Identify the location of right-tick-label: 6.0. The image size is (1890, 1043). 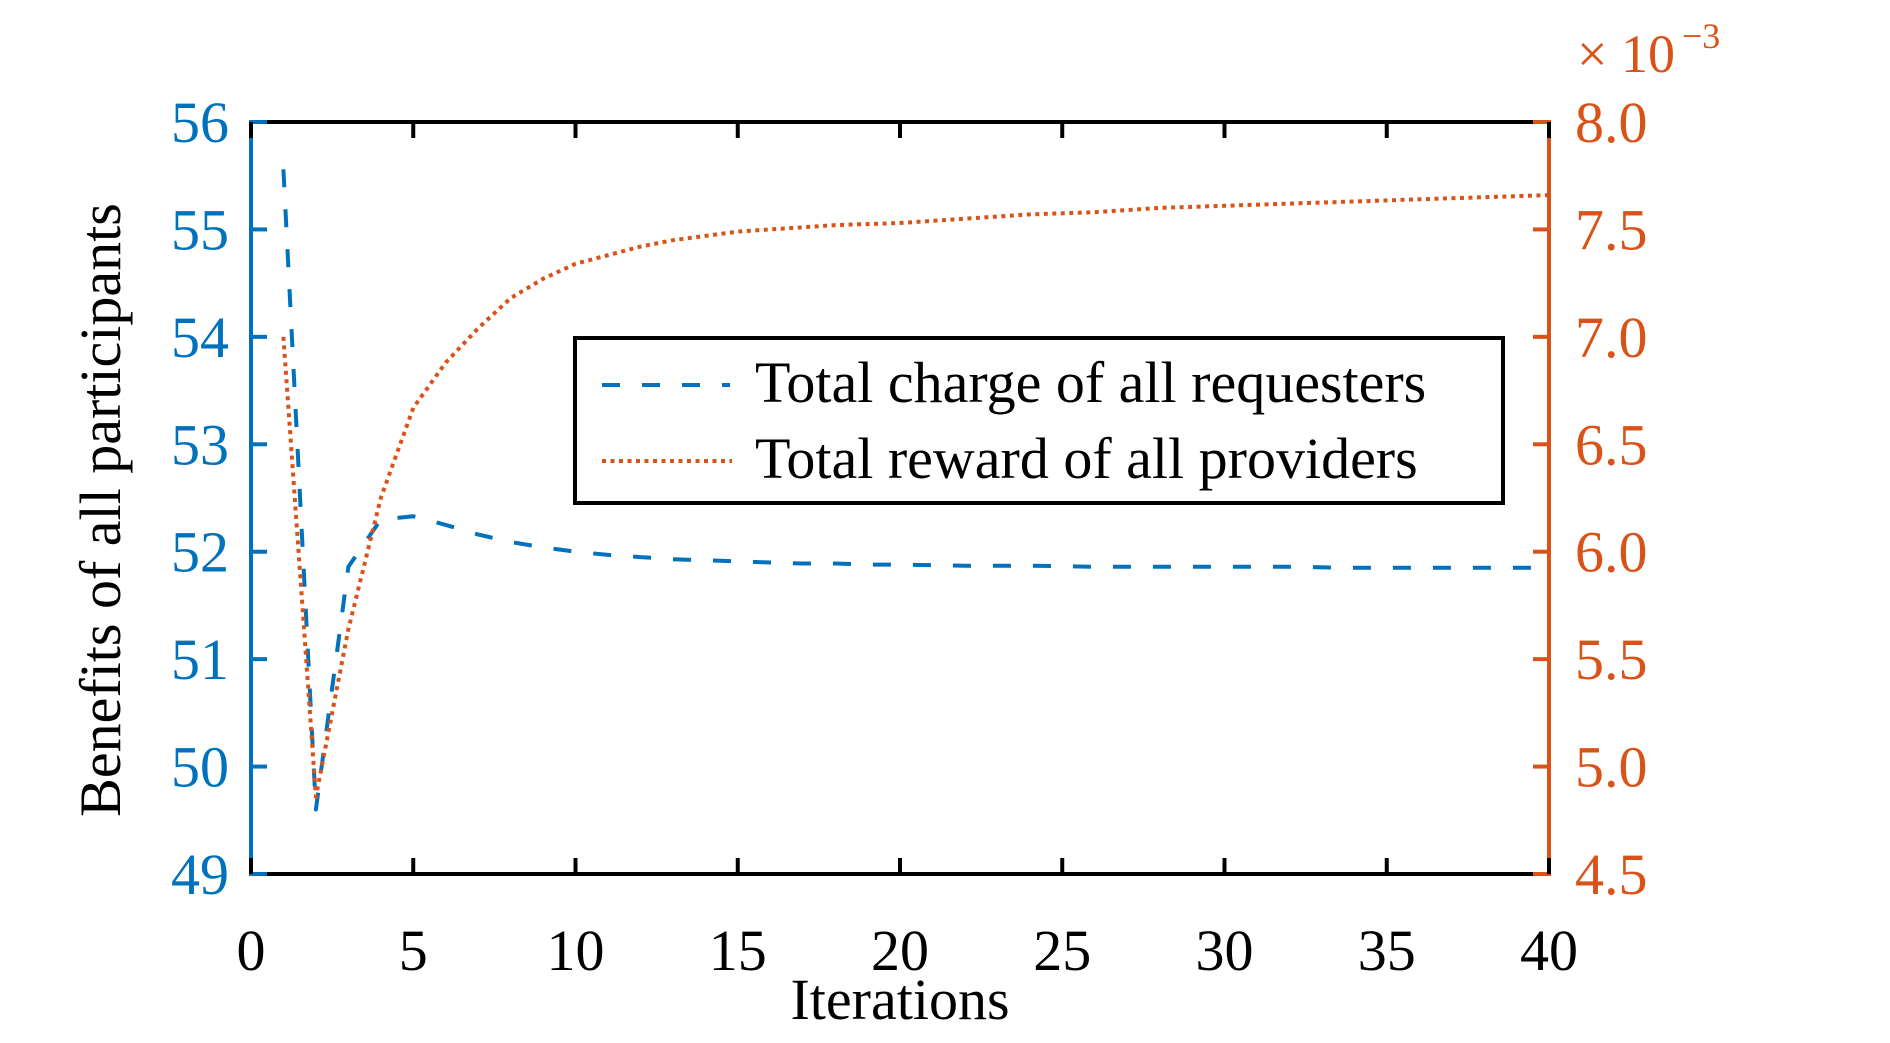
(1611, 552).